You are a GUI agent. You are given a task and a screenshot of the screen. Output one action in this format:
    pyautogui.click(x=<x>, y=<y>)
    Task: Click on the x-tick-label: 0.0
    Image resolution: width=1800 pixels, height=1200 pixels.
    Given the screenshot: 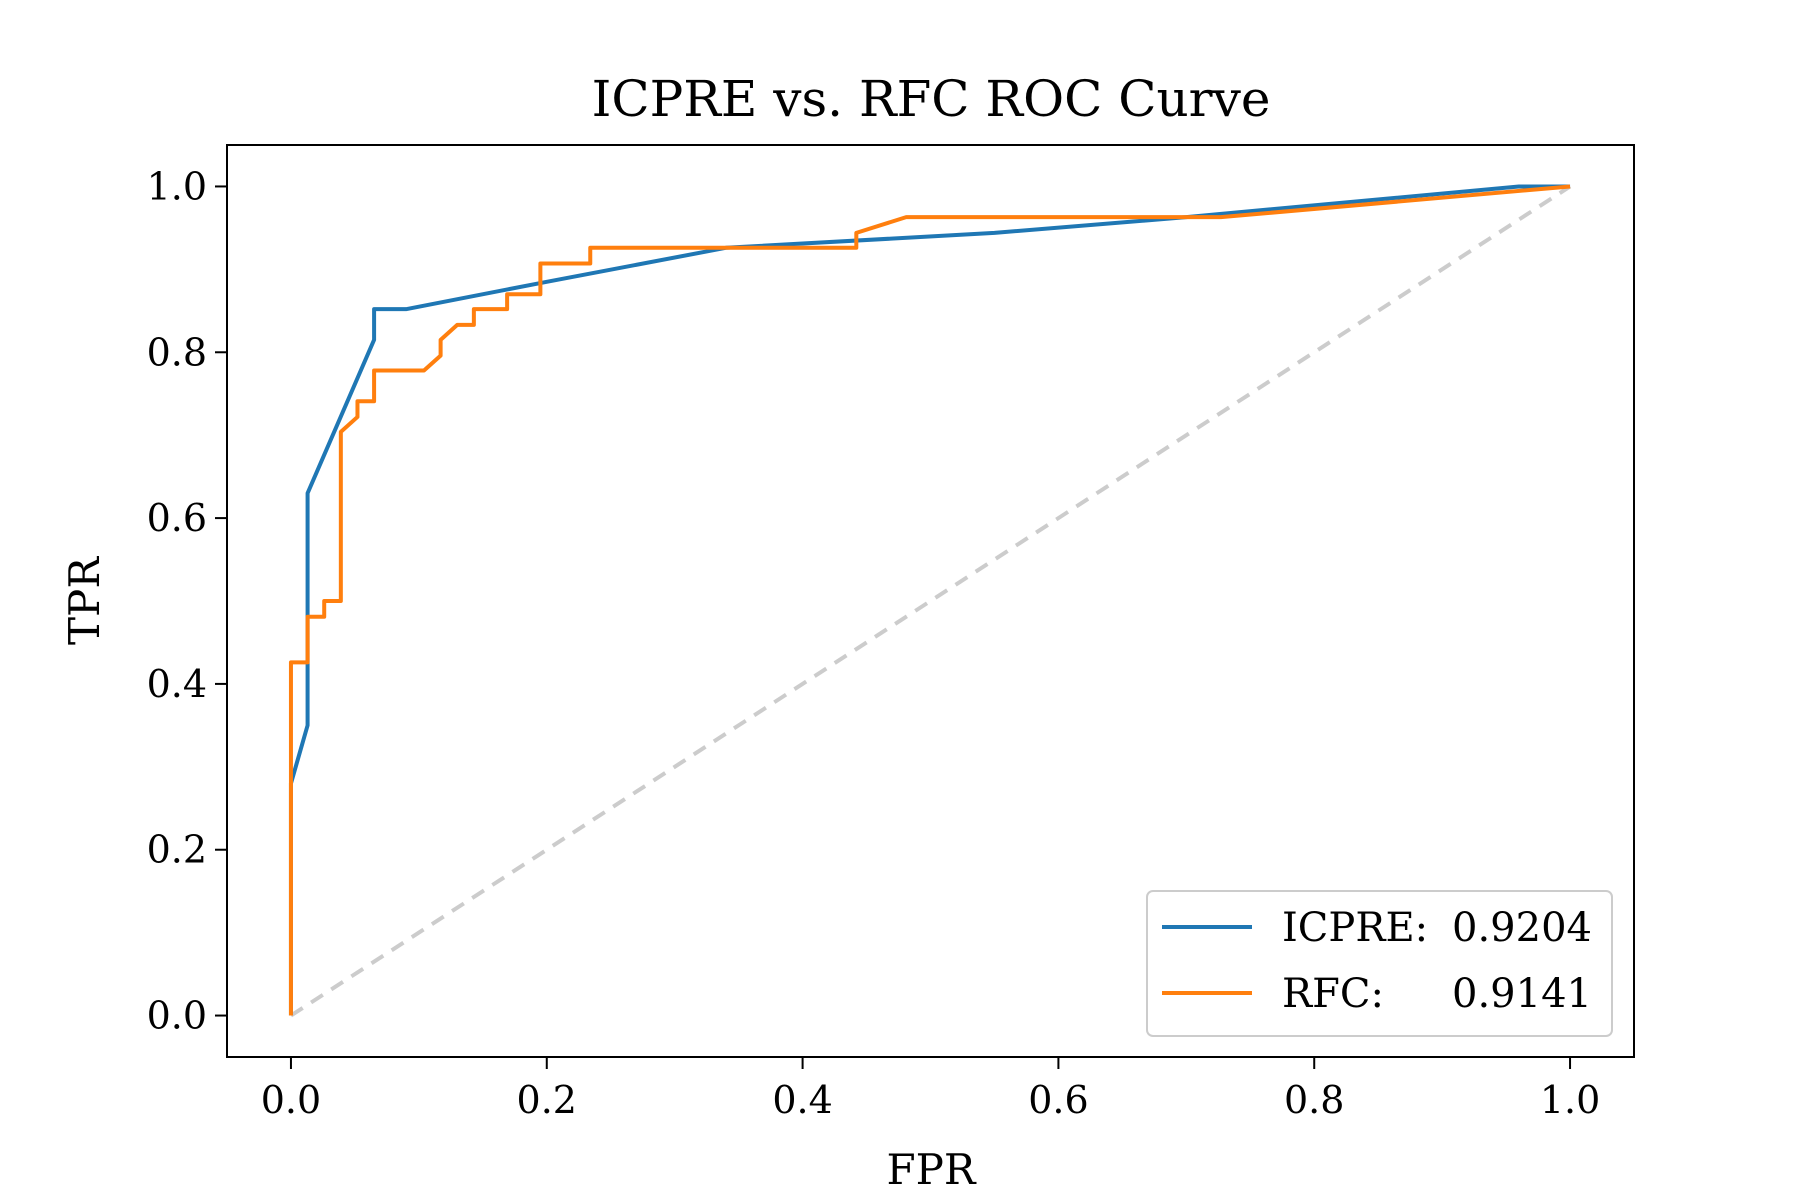 What is the action you would take?
    pyautogui.click(x=291, y=1100)
    